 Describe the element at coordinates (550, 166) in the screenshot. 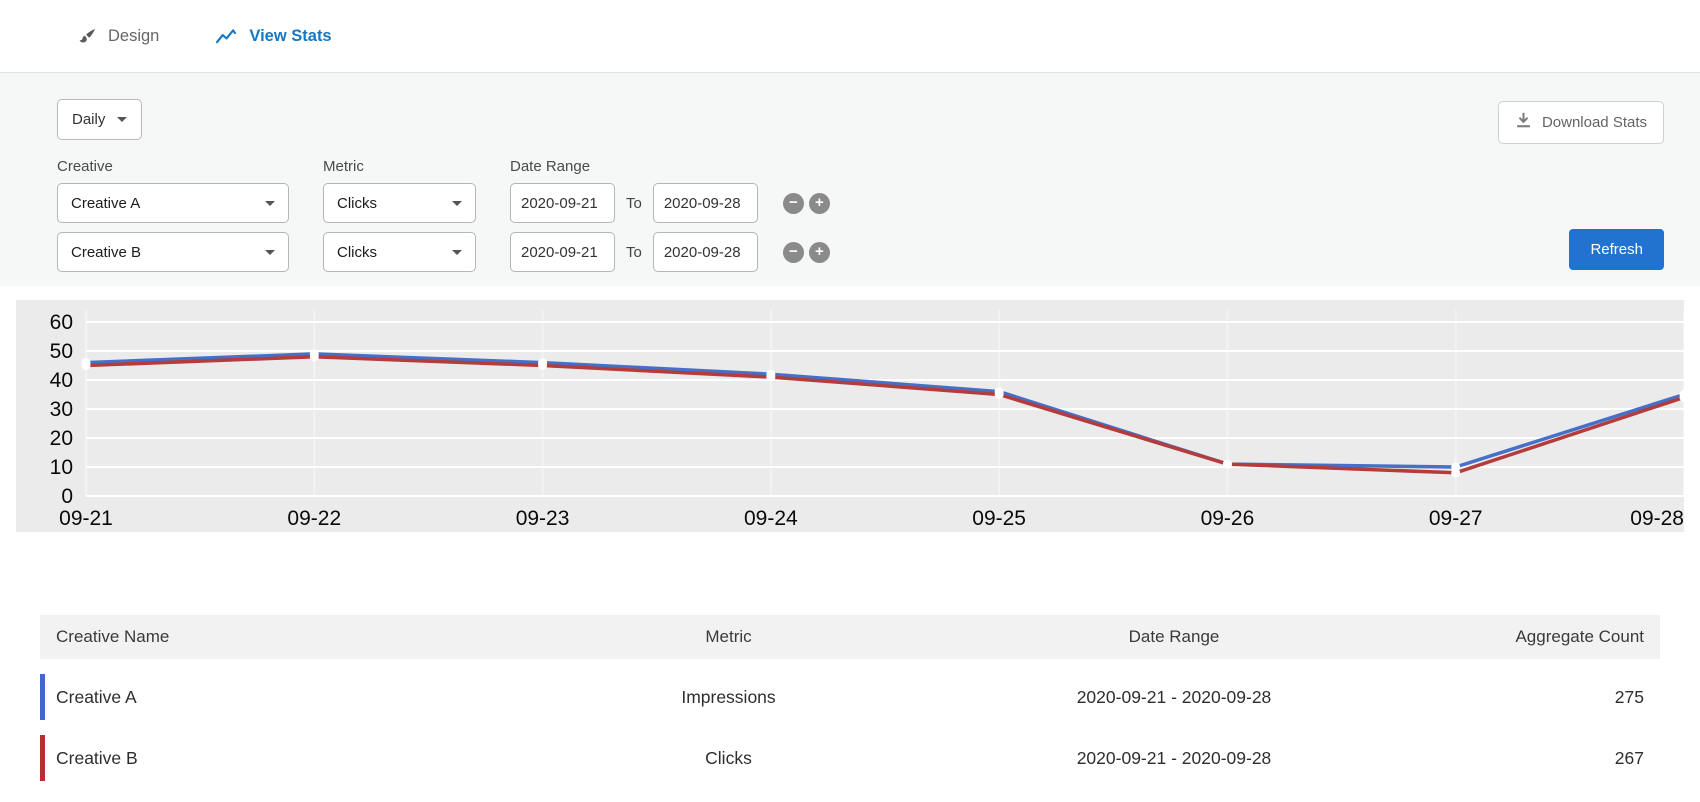

I see `date-range-column-label: Date Range` at that location.